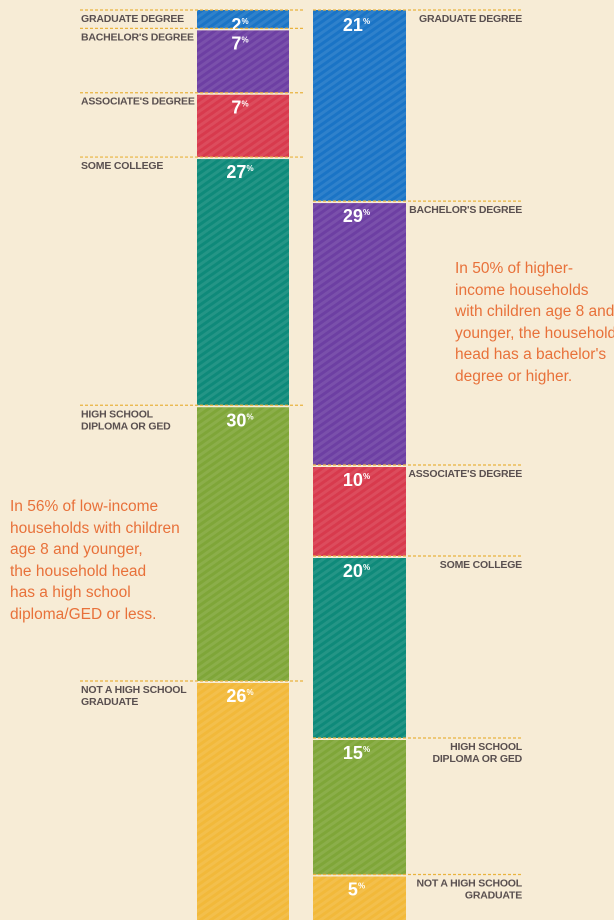  I want to click on value-number: 30, so click(236, 420).